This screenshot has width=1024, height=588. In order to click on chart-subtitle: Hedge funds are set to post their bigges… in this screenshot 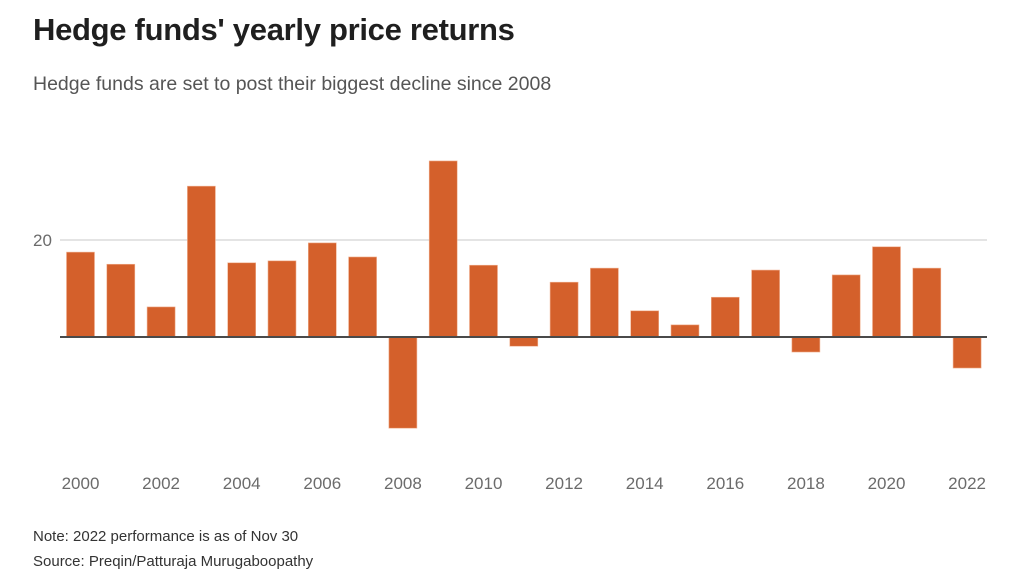, I will do `click(292, 84)`.